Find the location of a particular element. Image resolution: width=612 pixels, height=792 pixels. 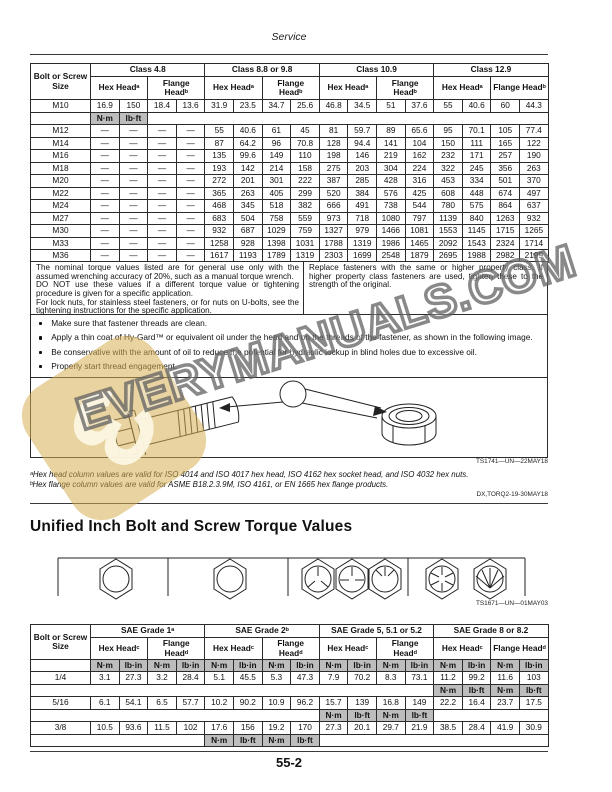

value-cell: 3.2 is located at coordinates (162, 678).